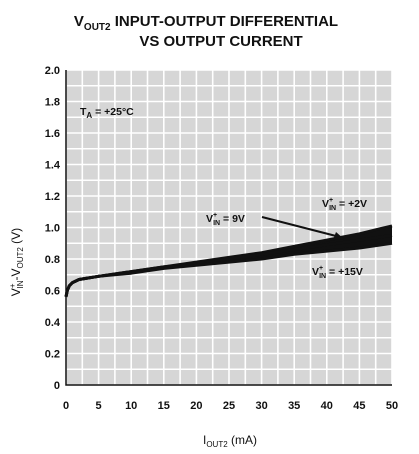 The width and height of the screenshot is (419, 454). I want to click on annotation-series-3: V+ IN = +15V, so click(337, 272).